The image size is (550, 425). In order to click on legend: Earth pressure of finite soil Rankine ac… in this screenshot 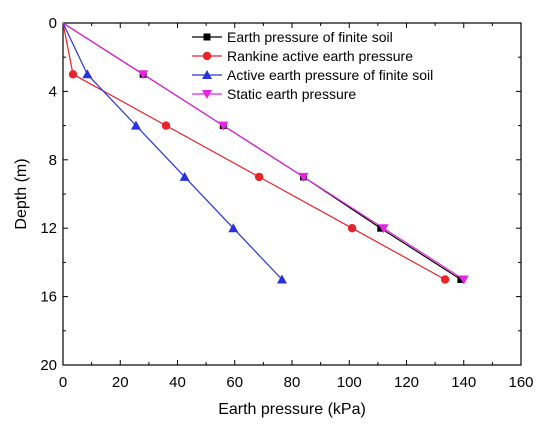, I will do `click(312, 65)`.